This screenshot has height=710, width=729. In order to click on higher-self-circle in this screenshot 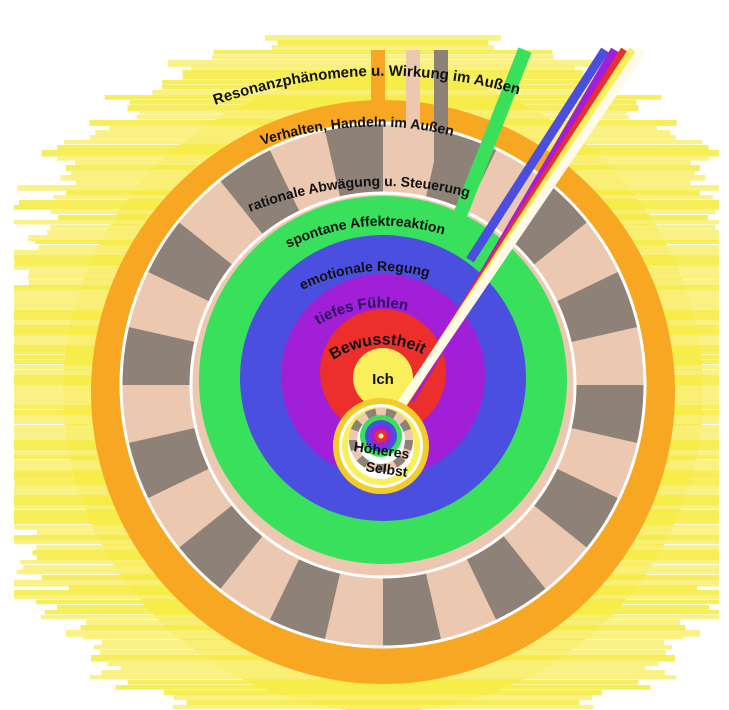, I will do `click(381, 446)`.